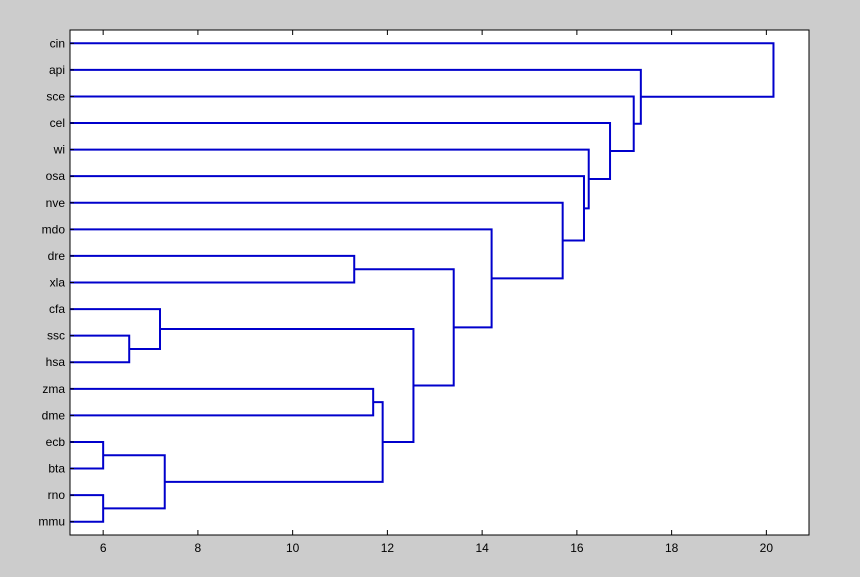  Describe the element at coordinates (56, 469) in the screenshot. I see `leaf-label: bta` at that location.